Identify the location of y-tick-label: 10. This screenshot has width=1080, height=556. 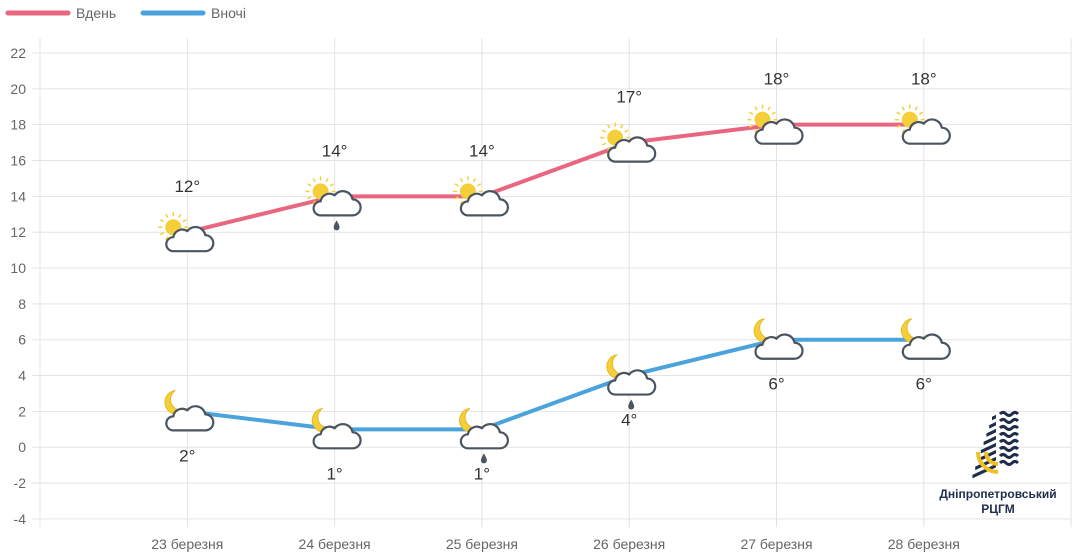
(18, 268).